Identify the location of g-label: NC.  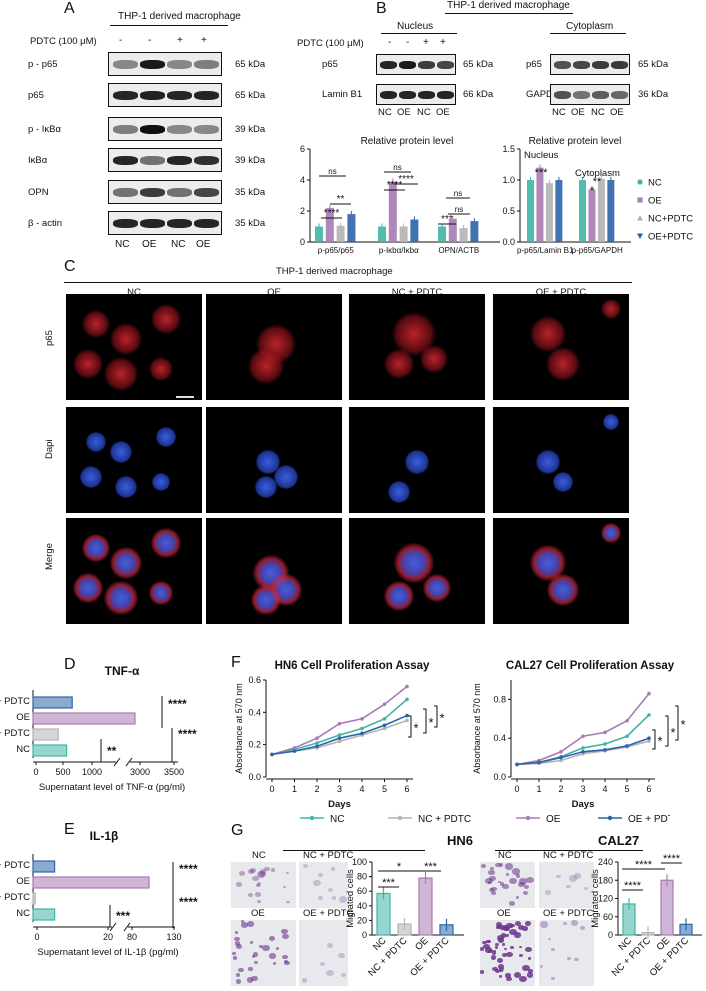
(505, 855).